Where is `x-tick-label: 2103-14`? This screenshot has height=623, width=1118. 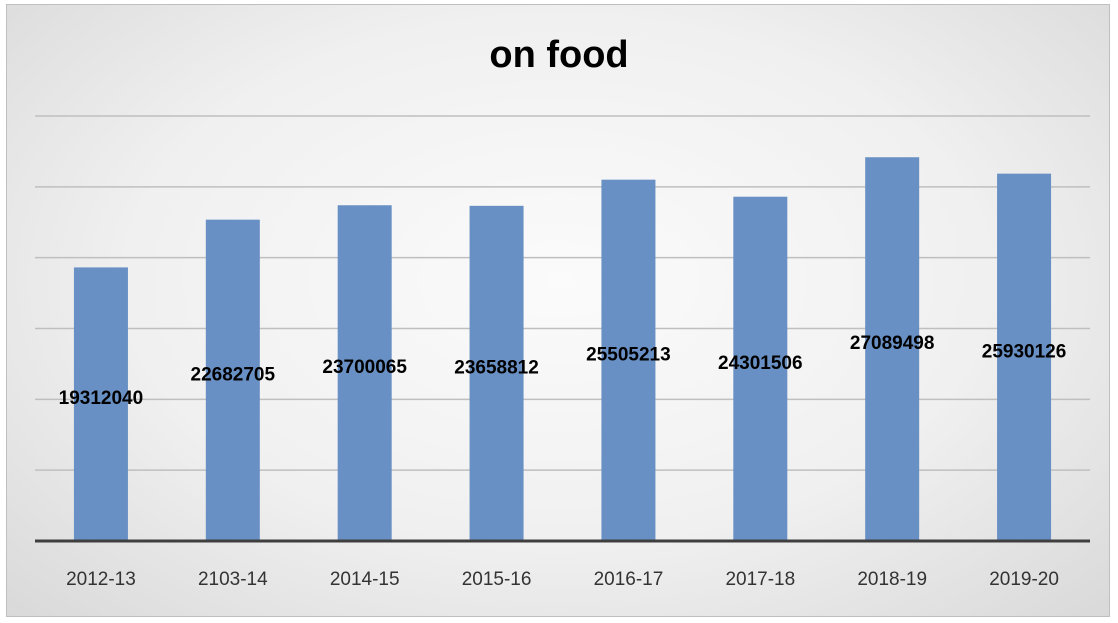 x-tick-label: 2103-14 is located at coordinates (233, 579).